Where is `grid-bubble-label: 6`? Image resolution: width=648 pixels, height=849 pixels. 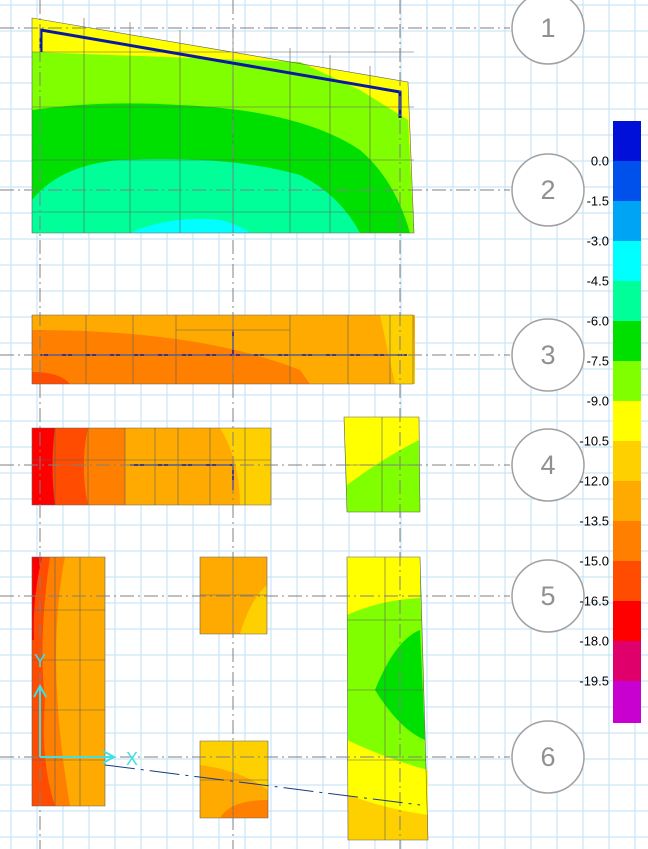
grid-bubble-label: 6 is located at coordinates (547, 757).